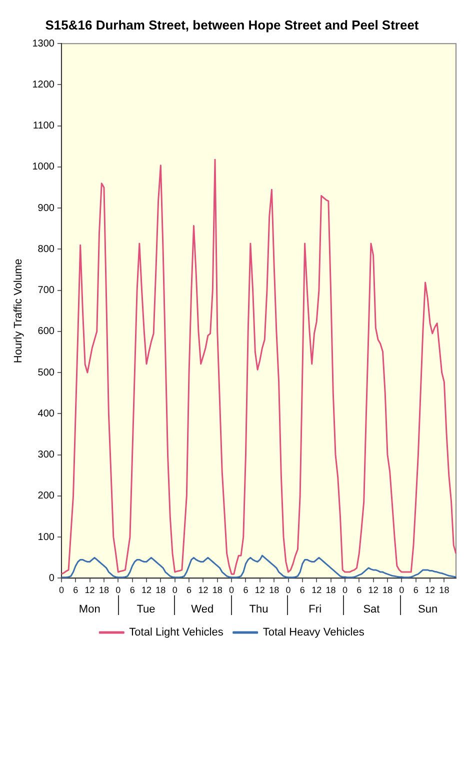  What do you see at coordinates (146, 610) in the screenshot?
I see `text: Tue` at bounding box center [146, 610].